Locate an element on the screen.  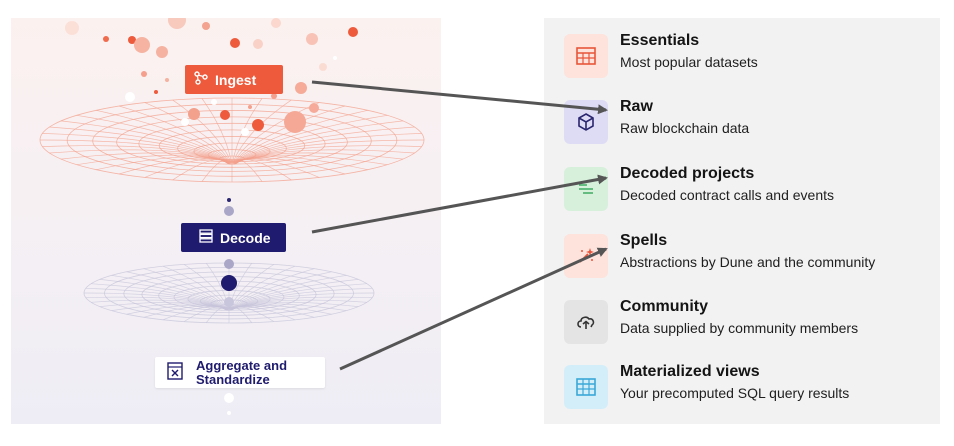
category-description: Most popular datasets is located at coordinates (689, 62).